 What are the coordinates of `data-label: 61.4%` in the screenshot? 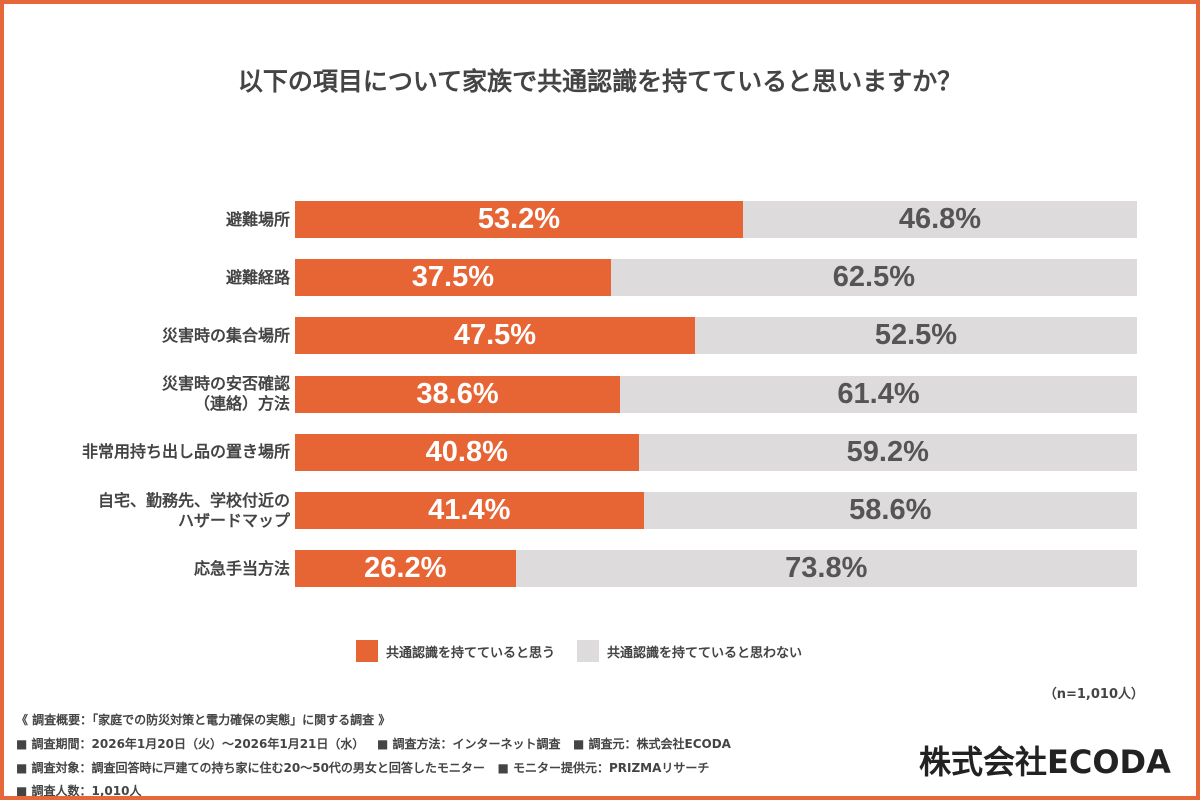 It's located at (878, 393).